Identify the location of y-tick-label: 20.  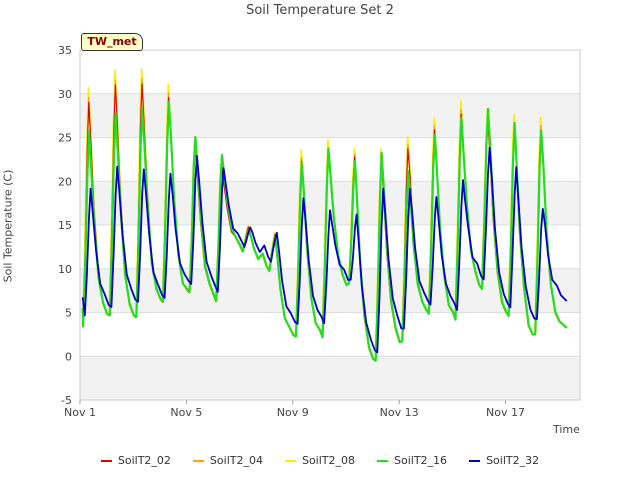
(65, 181).